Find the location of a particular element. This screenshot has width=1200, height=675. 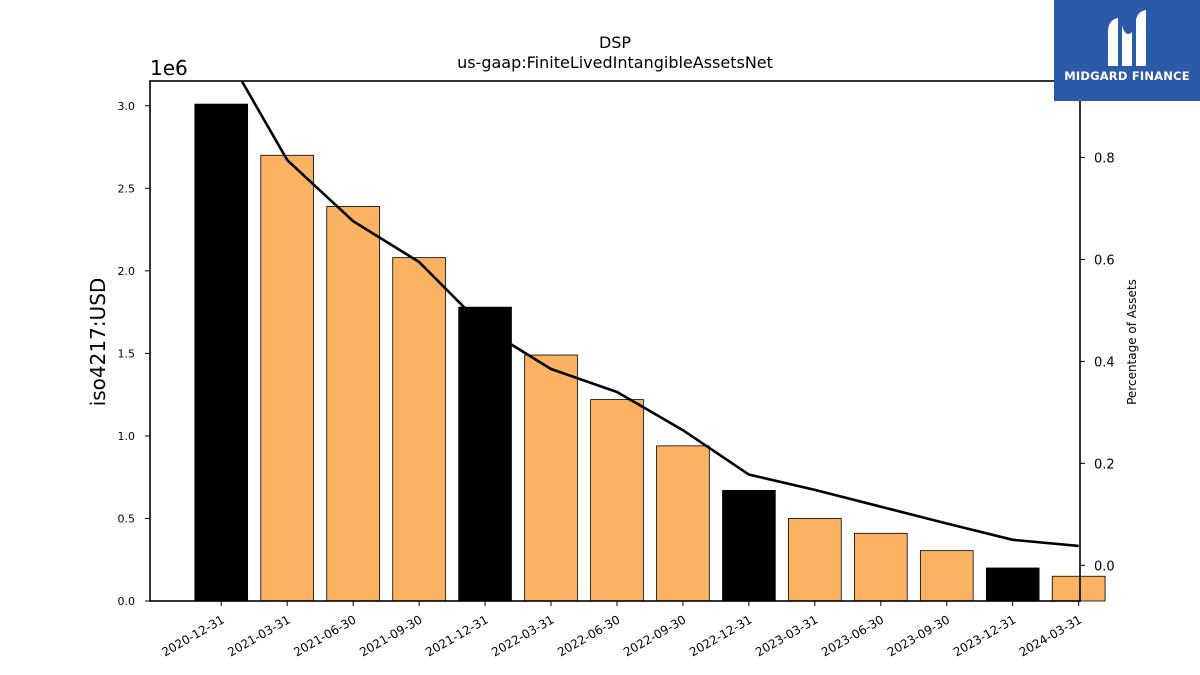

y2-tick-label: 0.2 is located at coordinates (1104, 464).